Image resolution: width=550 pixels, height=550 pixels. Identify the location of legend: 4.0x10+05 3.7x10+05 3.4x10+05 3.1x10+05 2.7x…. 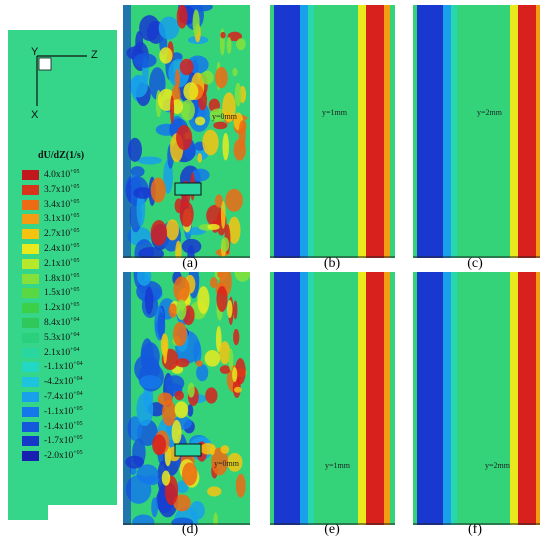
(72, 315).